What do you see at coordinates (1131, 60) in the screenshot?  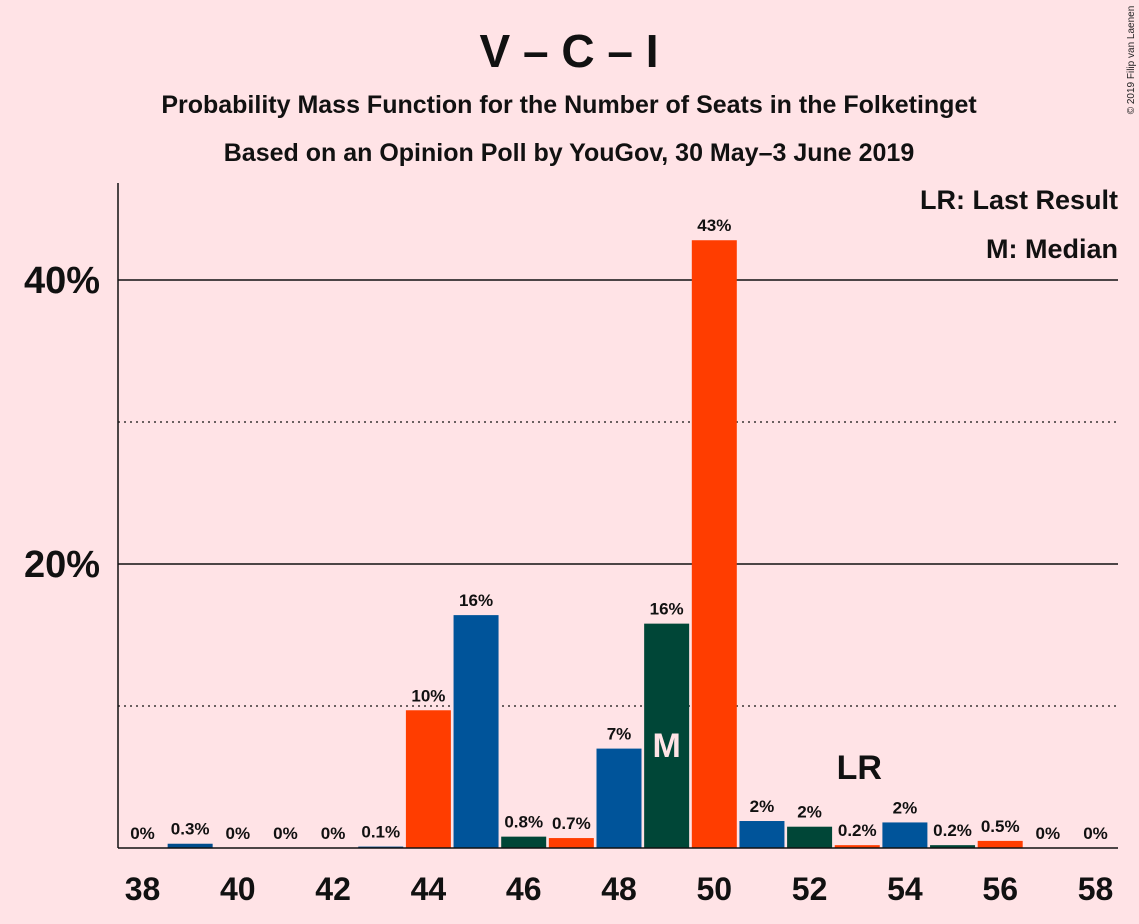 I see `copyright-note: © 2019 Filip van Laenen` at bounding box center [1131, 60].